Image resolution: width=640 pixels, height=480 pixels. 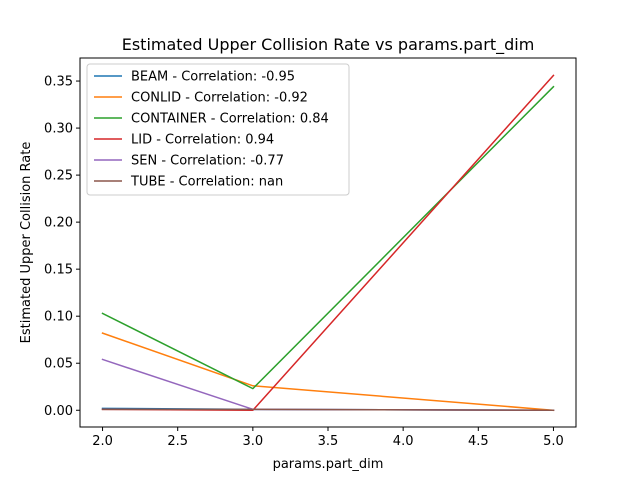 I want to click on legend-entry-3: LID - Correlation: 0.94, so click(x=202, y=140).